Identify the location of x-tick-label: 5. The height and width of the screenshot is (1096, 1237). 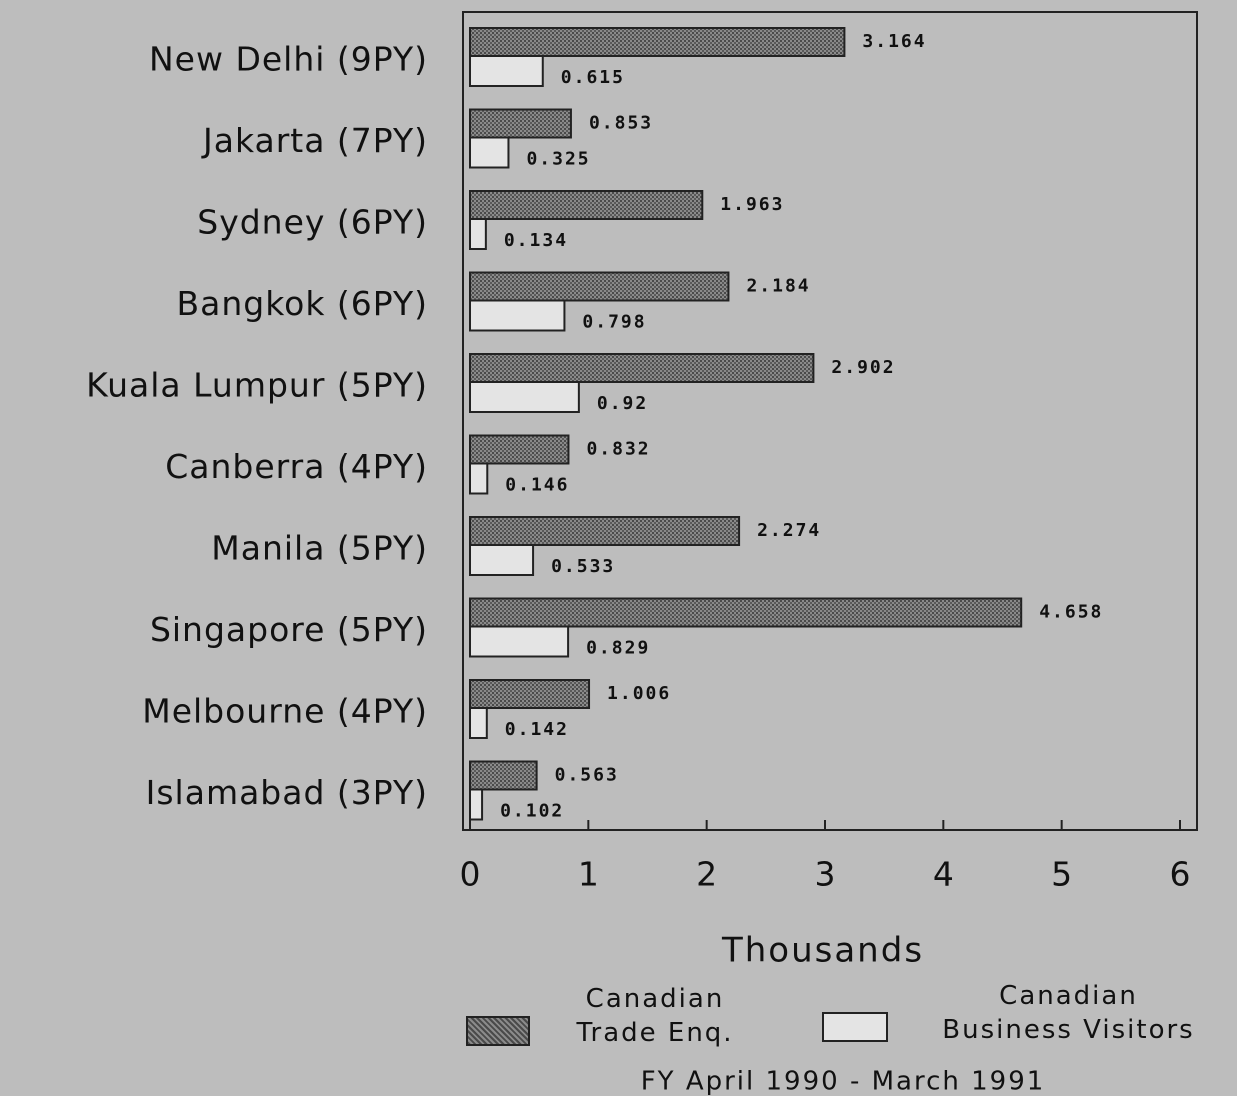
(1061, 874).